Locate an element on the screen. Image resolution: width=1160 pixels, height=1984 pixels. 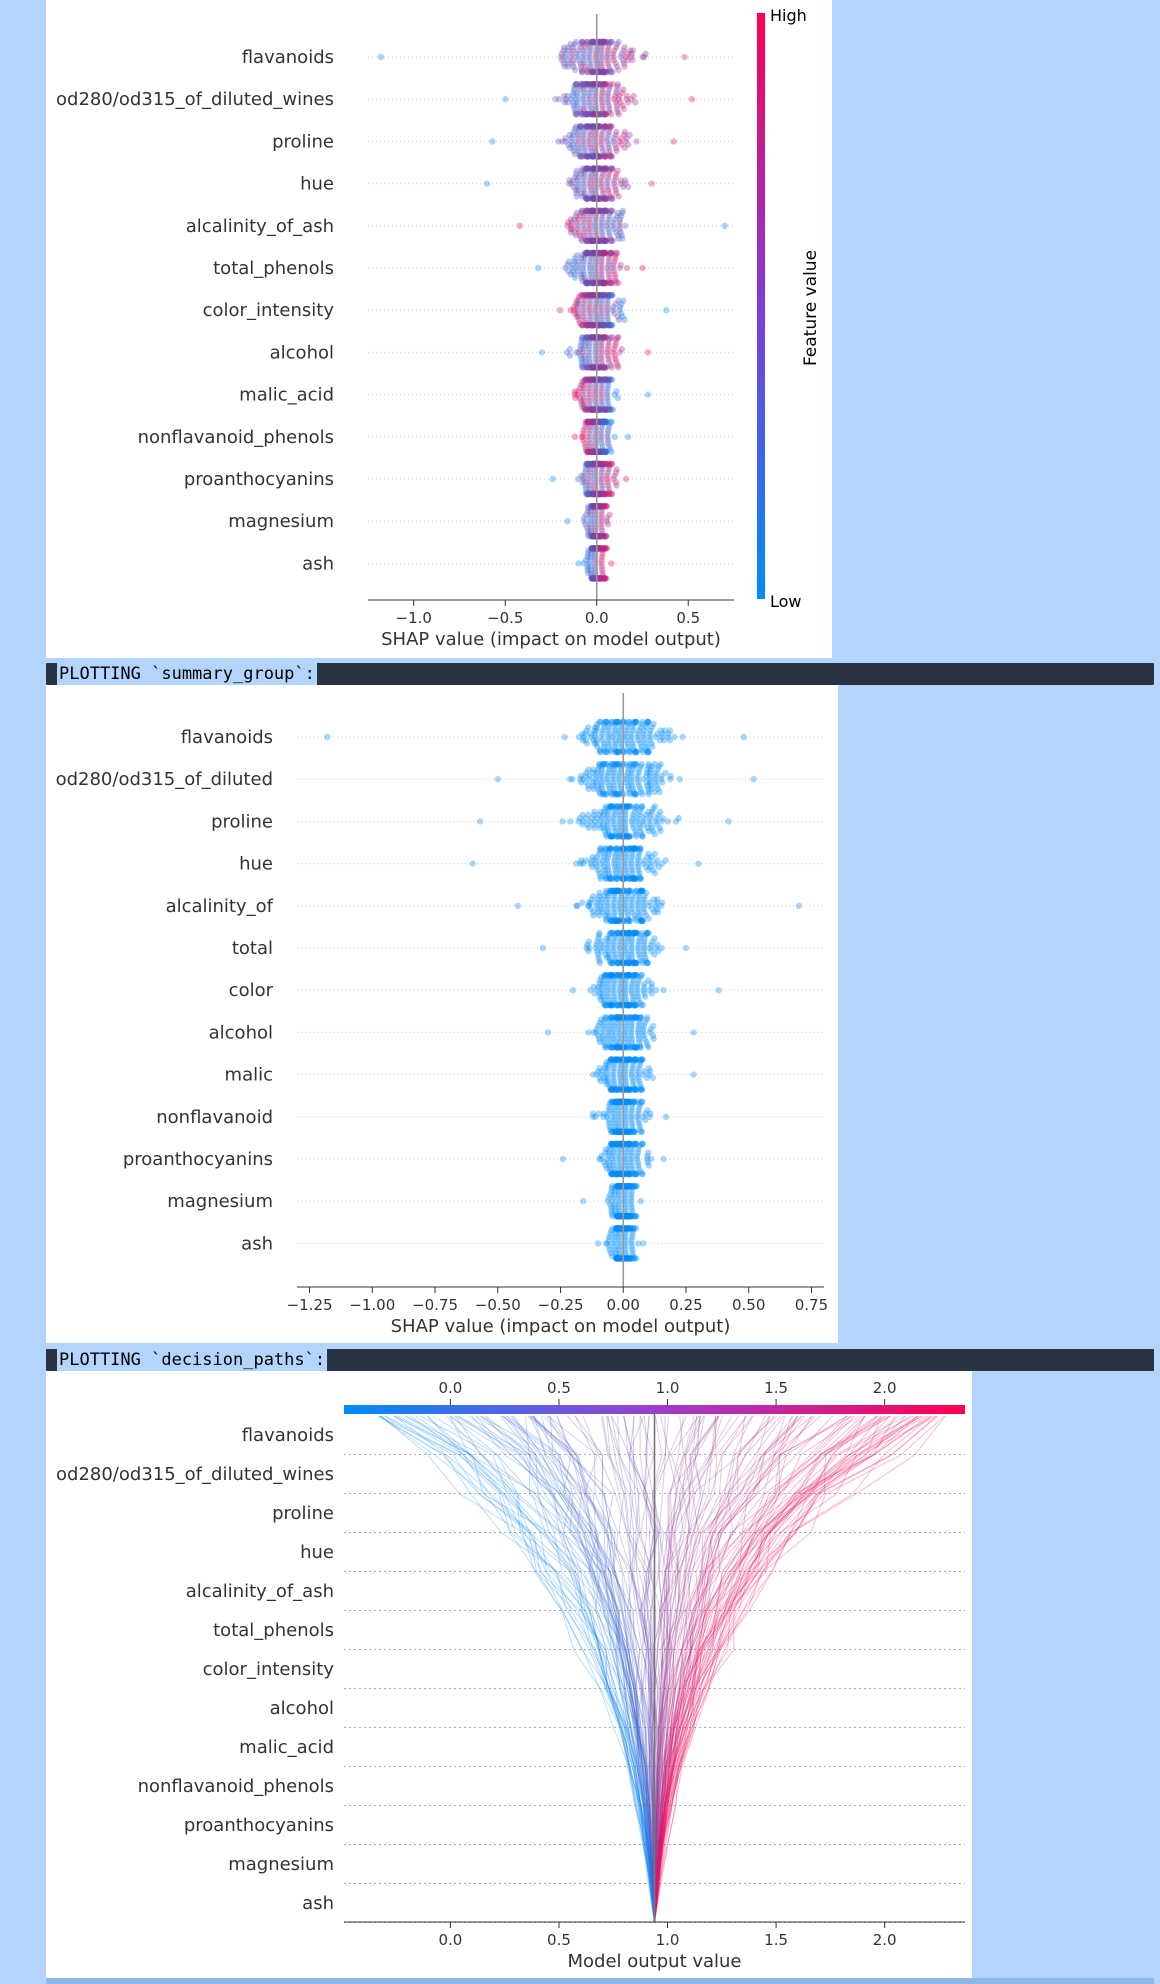
feature-label: alcohol is located at coordinates (302, 1708).